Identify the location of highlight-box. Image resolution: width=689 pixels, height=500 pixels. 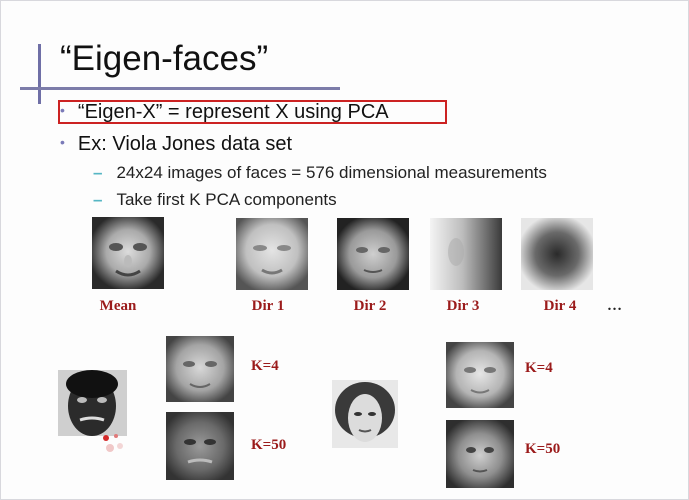
(252, 112).